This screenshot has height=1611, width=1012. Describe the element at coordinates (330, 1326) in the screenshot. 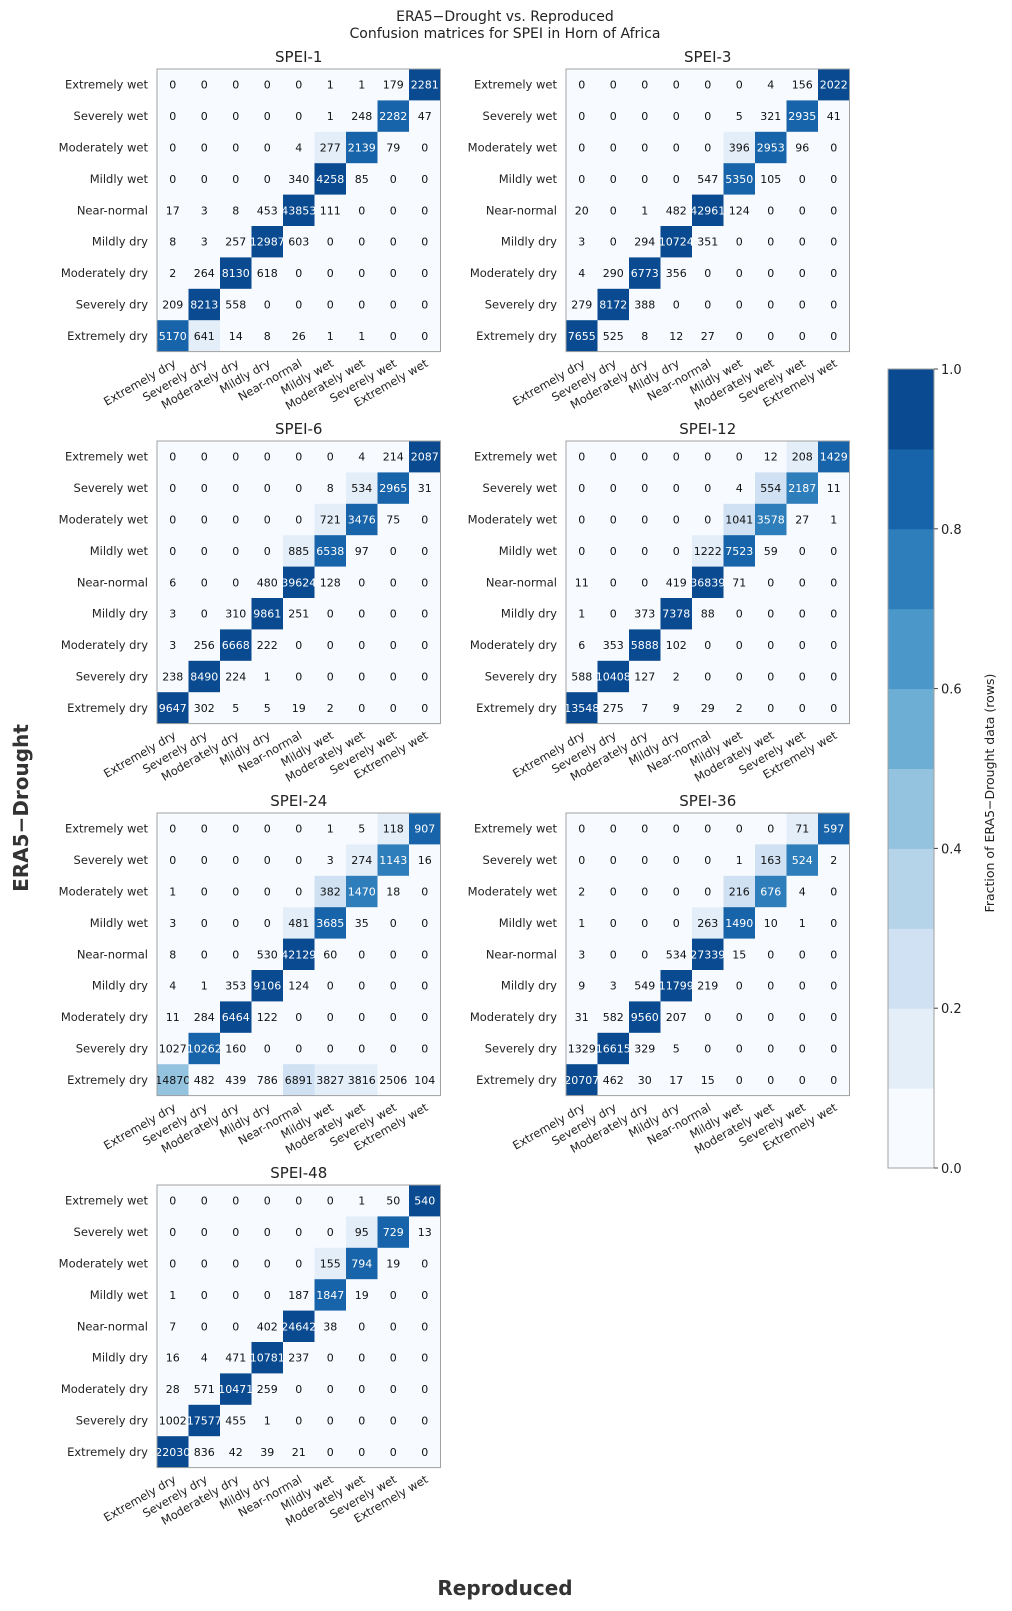

I see `cell-value: 38` at that location.